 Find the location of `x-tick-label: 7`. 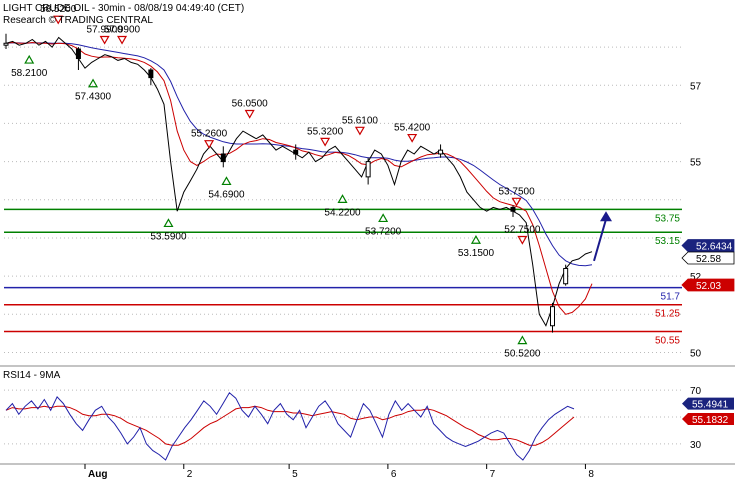

x-tick-label: 7 is located at coordinates (493, 474).